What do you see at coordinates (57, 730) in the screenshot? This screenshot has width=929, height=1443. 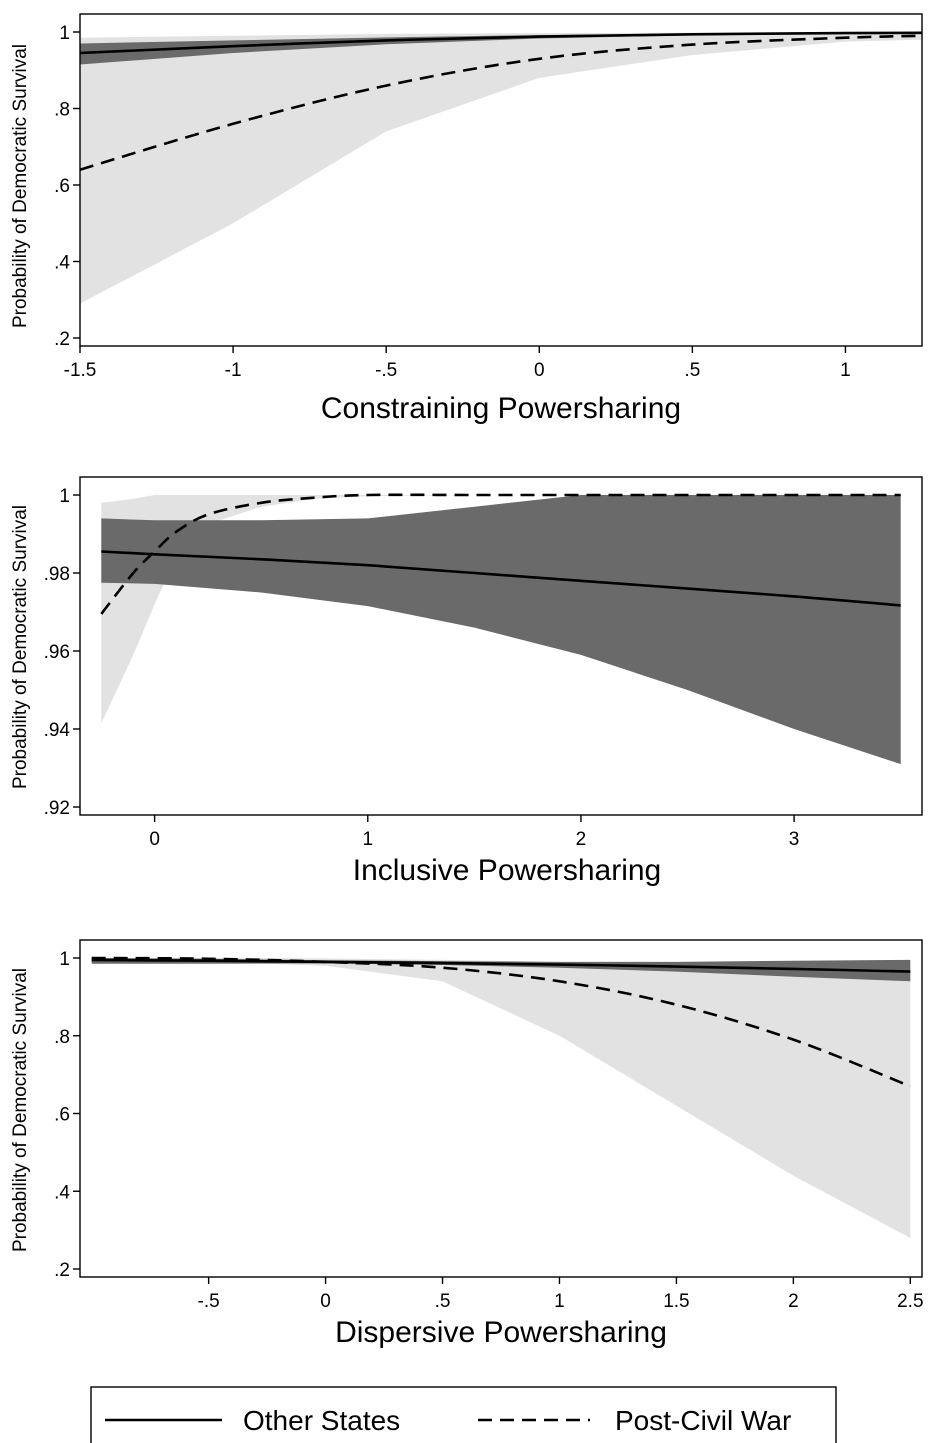 I see `y-tick-label: .94` at bounding box center [57, 730].